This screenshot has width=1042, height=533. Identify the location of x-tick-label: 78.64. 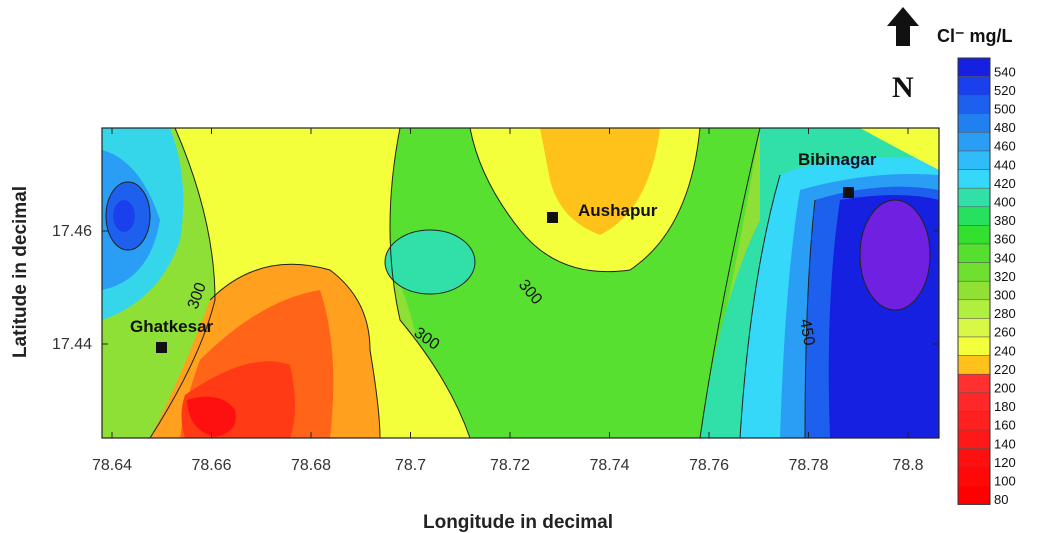
(112, 465).